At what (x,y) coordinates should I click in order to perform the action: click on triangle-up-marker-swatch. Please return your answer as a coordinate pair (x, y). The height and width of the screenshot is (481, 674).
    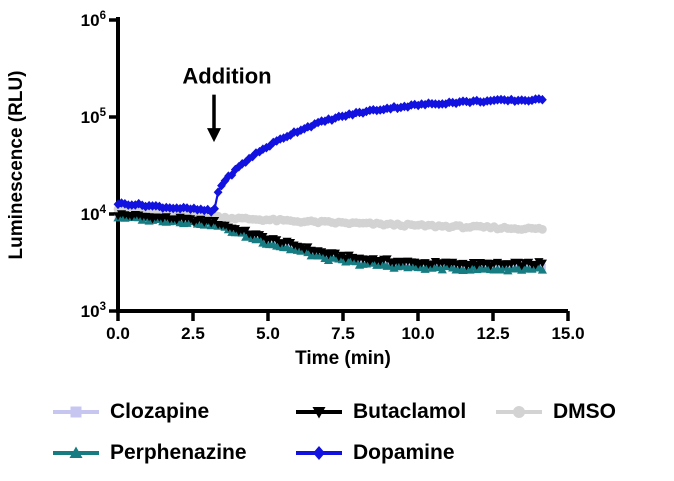
    Looking at the image, I should click on (76, 452).